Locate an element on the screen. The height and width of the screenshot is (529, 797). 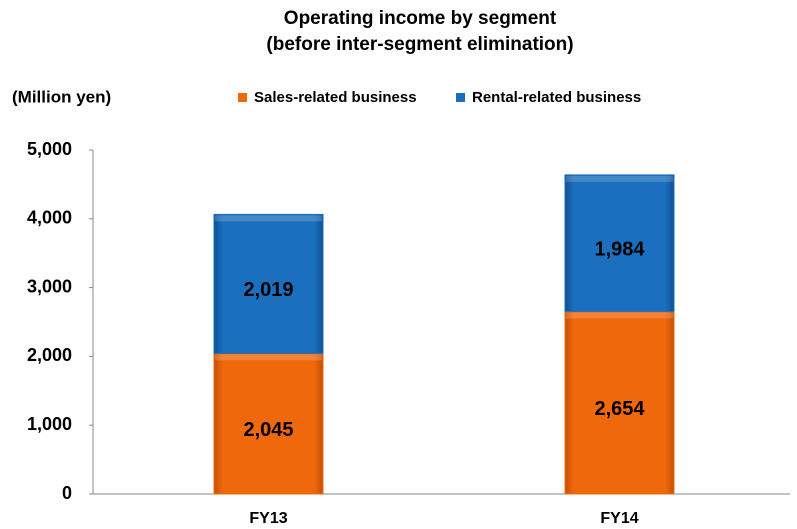
y-tick-label: 3,000 is located at coordinates (49, 286).